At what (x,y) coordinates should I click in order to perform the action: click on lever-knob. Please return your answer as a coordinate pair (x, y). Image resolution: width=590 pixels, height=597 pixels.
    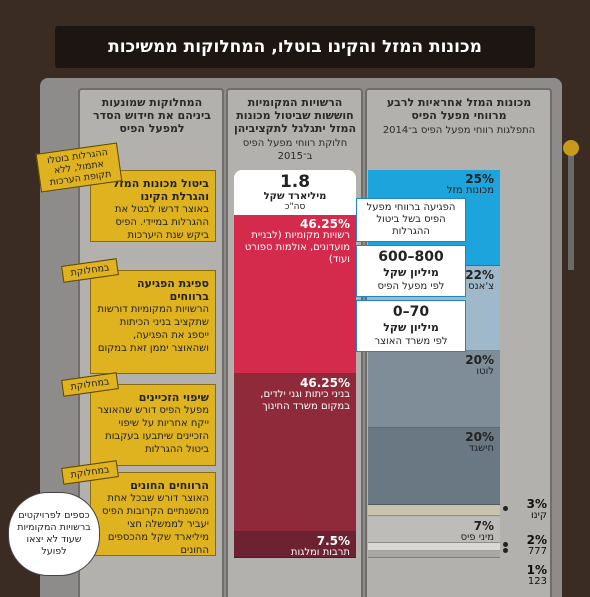
    Looking at the image, I should click on (571, 148).